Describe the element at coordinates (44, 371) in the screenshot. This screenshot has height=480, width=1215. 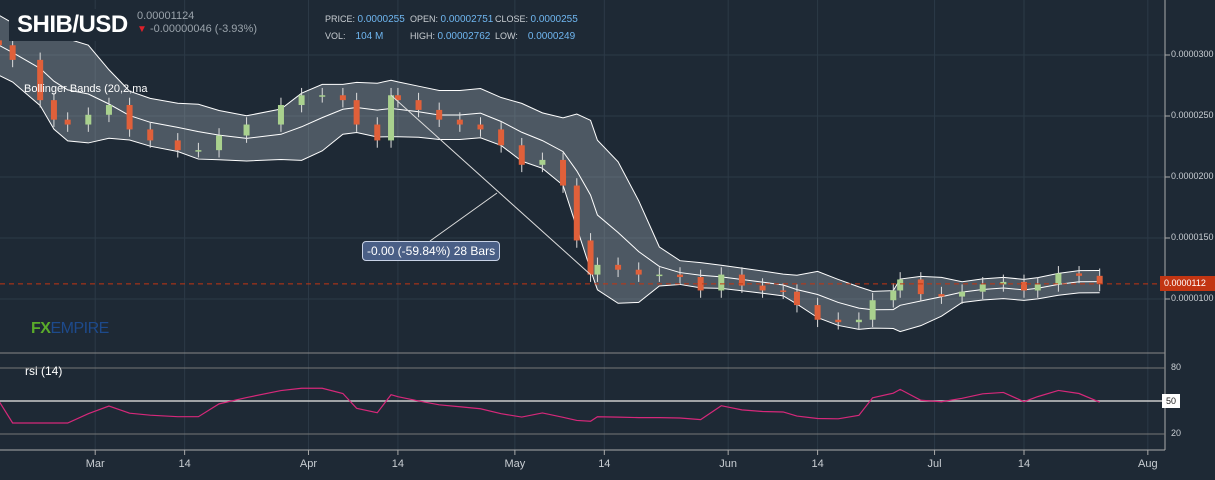
I see `rsi-label: rsi (14)` at that location.